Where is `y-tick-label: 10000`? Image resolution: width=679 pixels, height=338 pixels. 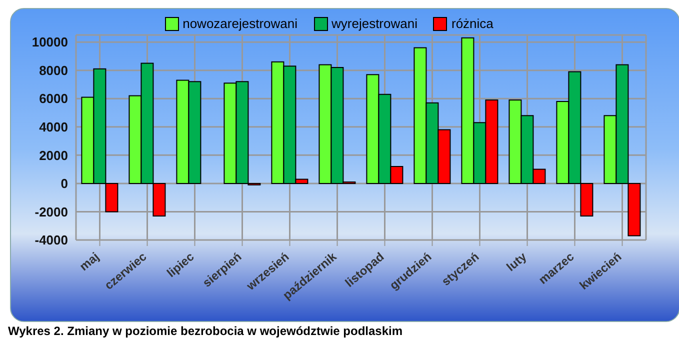
y-tick-label: 10000 is located at coordinates (50, 42).